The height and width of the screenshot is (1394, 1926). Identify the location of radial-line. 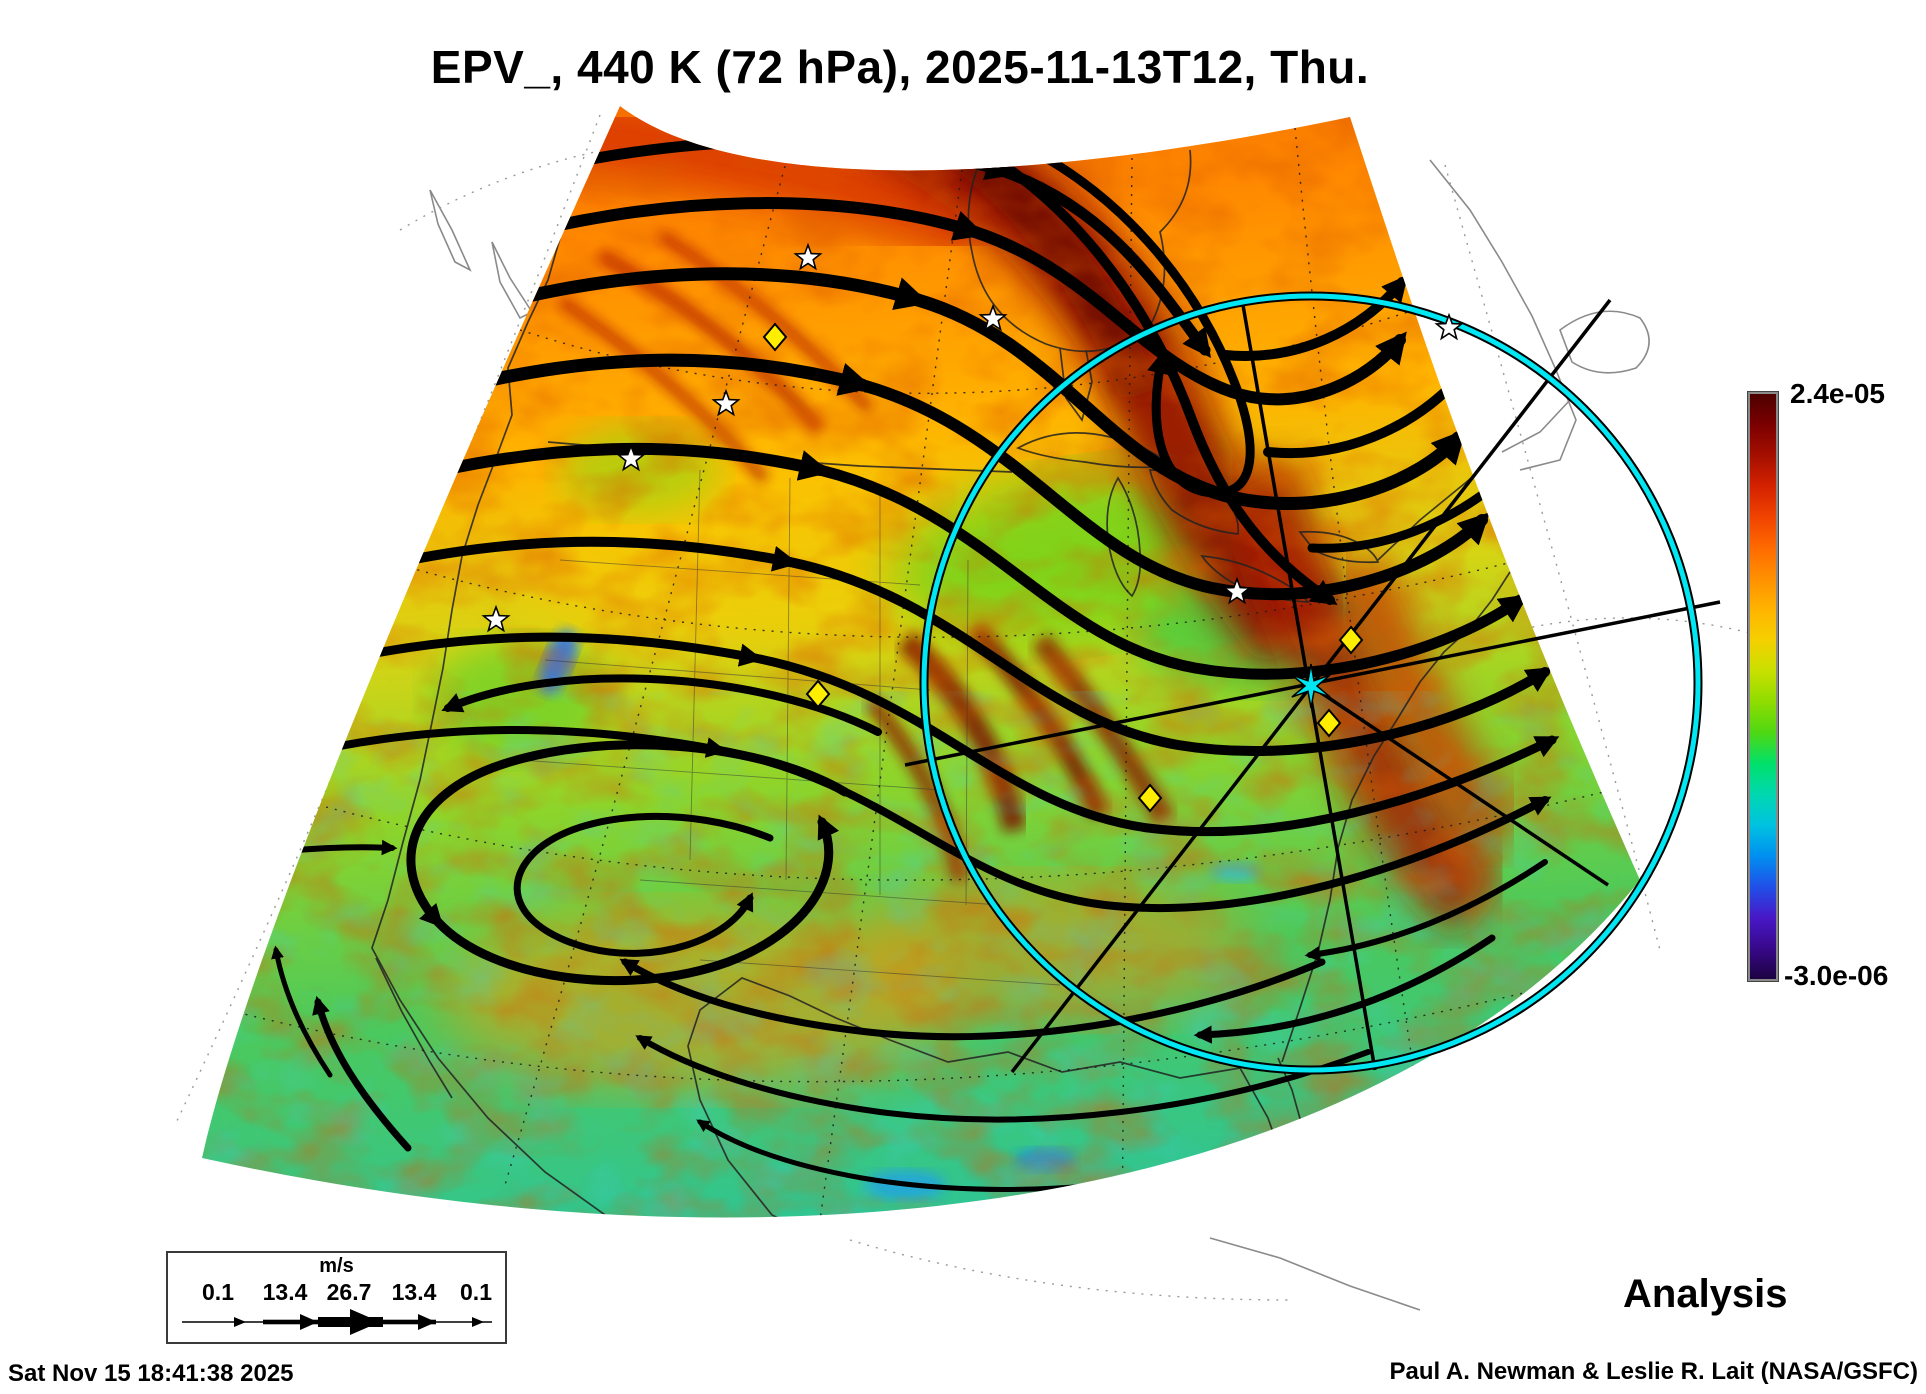
(1459, 785).